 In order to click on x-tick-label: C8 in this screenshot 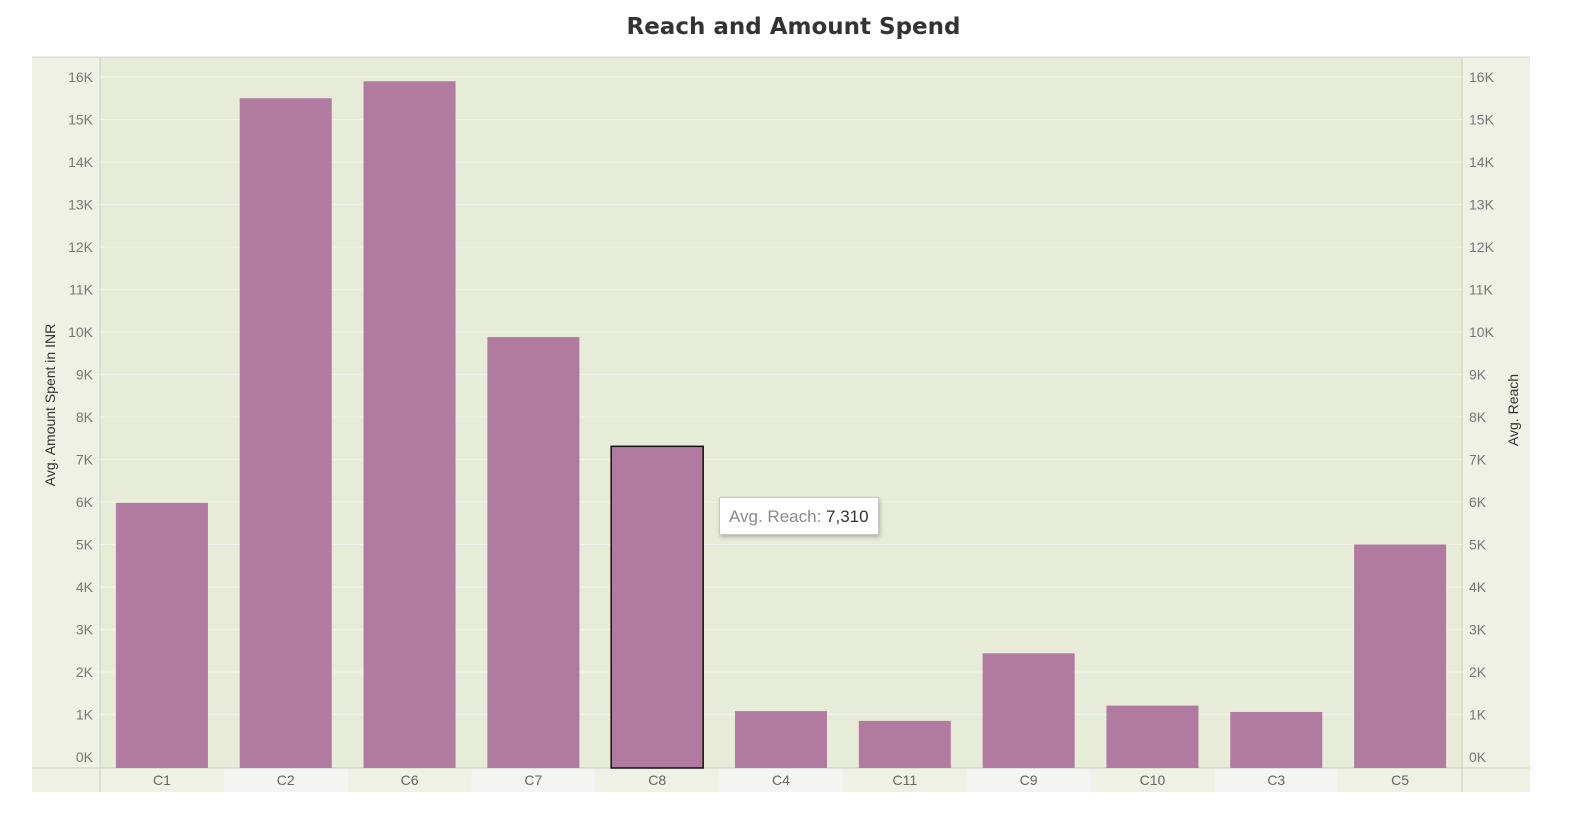, I will do `click(657, 780)`.